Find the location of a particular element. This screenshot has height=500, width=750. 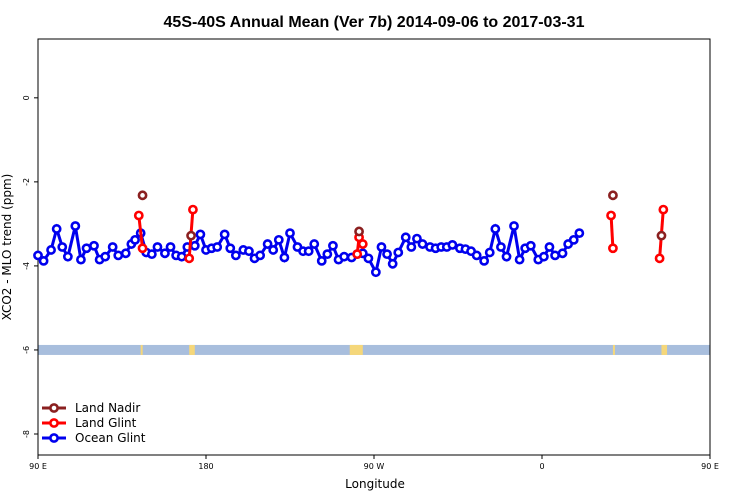

y-tick-label-4: -8 is located at coordinates (26, 434).